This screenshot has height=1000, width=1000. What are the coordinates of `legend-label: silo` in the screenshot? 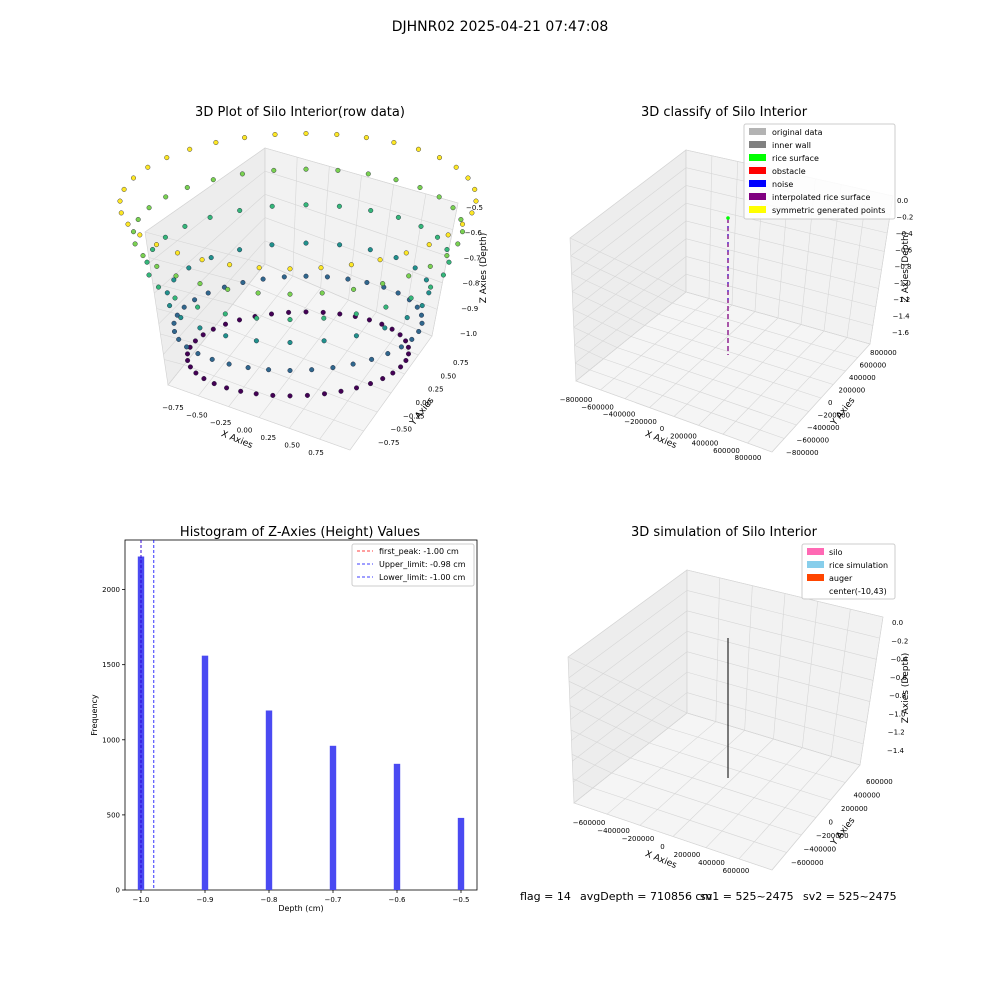 It's located at (836, 552).